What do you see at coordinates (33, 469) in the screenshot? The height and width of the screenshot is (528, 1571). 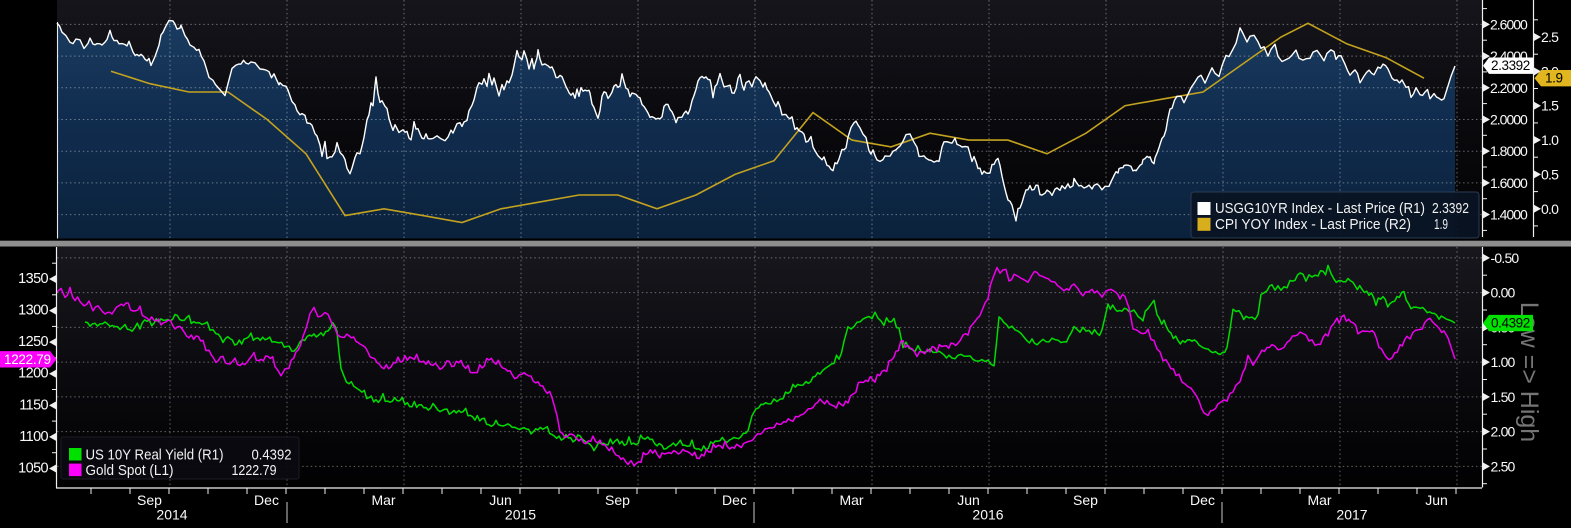 I see `svg-text: 1050` at bounding box center [33, 469].